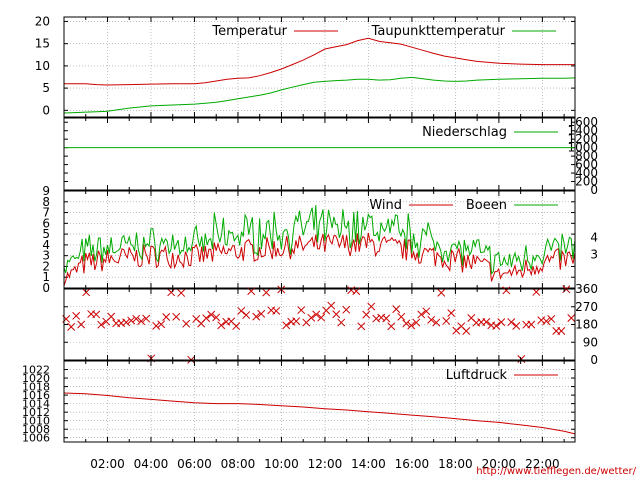 This screenshot has width=640, height=480. Describe the element at coordinates (46, 266) in the screenshot. I see `y-tick-label: 2` at that location.